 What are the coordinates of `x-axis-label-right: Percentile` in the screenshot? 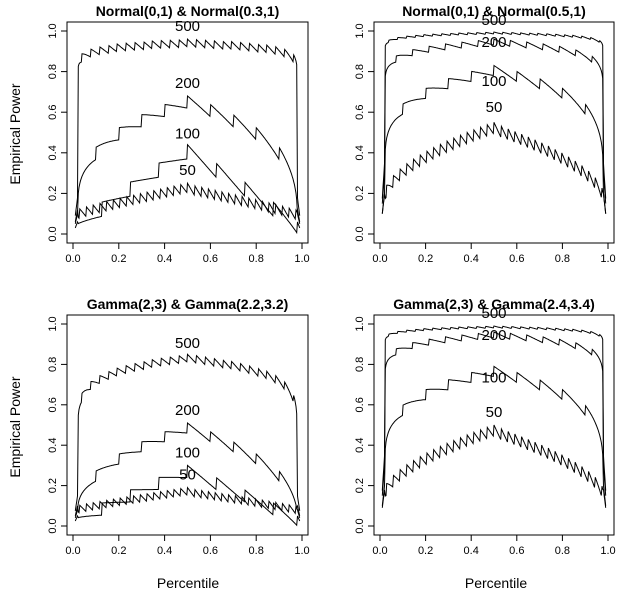 It's located at (496, 583).